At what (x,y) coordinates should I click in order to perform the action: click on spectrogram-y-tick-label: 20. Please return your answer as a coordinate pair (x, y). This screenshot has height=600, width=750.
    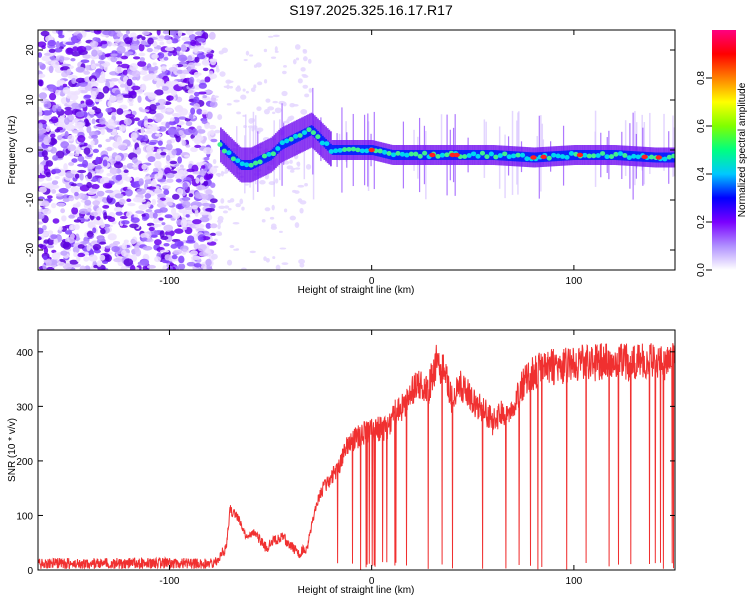
    Looking at the image, I should click on (30, 50).